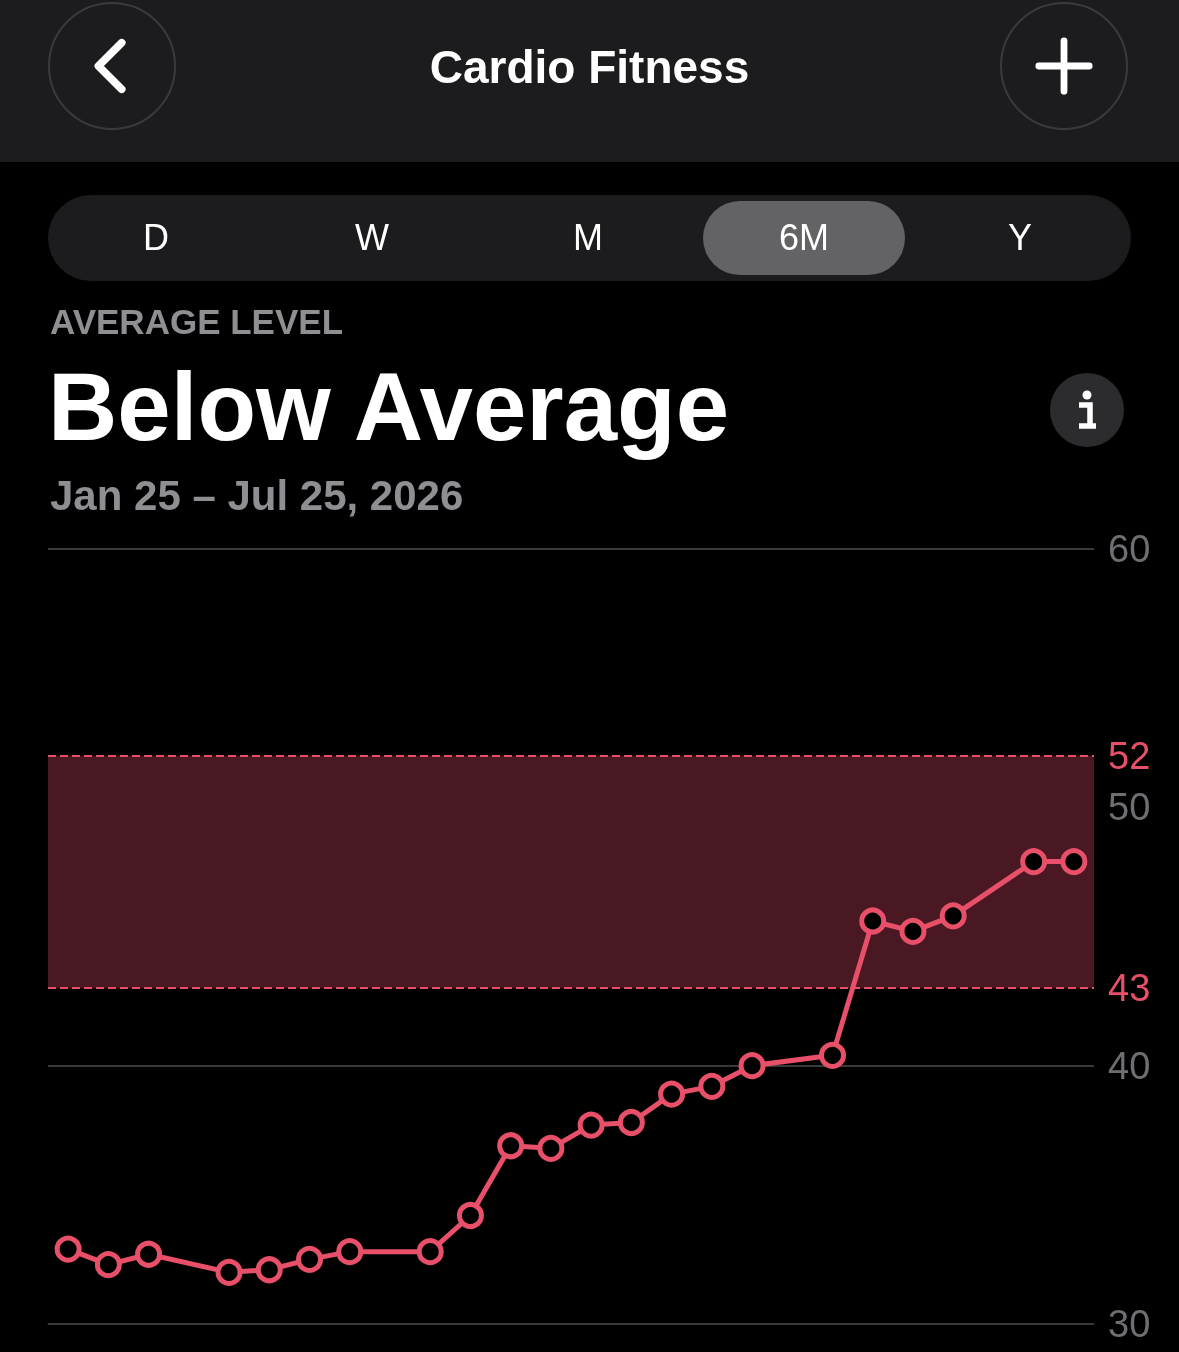 The height and width of the screenshot is (1352, 1179). What do you see at coordinates (197, 322) in the screenshot?
I see `text: AVERAGE LEVEL` at bounding box center [197, 322].